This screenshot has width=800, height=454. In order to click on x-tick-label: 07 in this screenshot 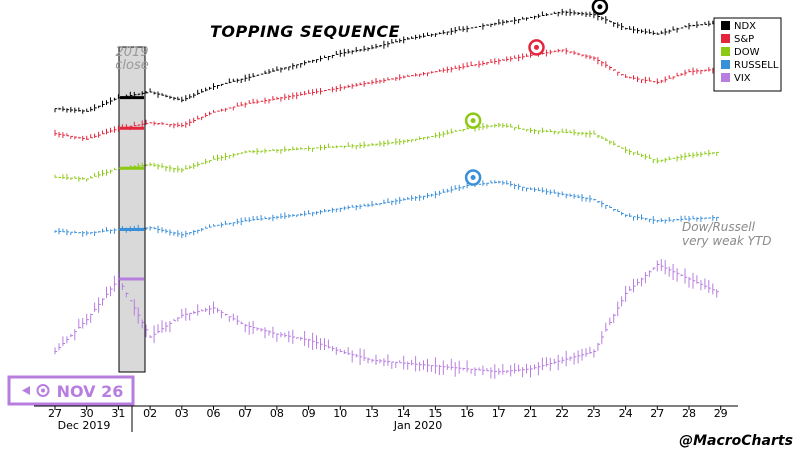, I will do `click(245, 413)`.